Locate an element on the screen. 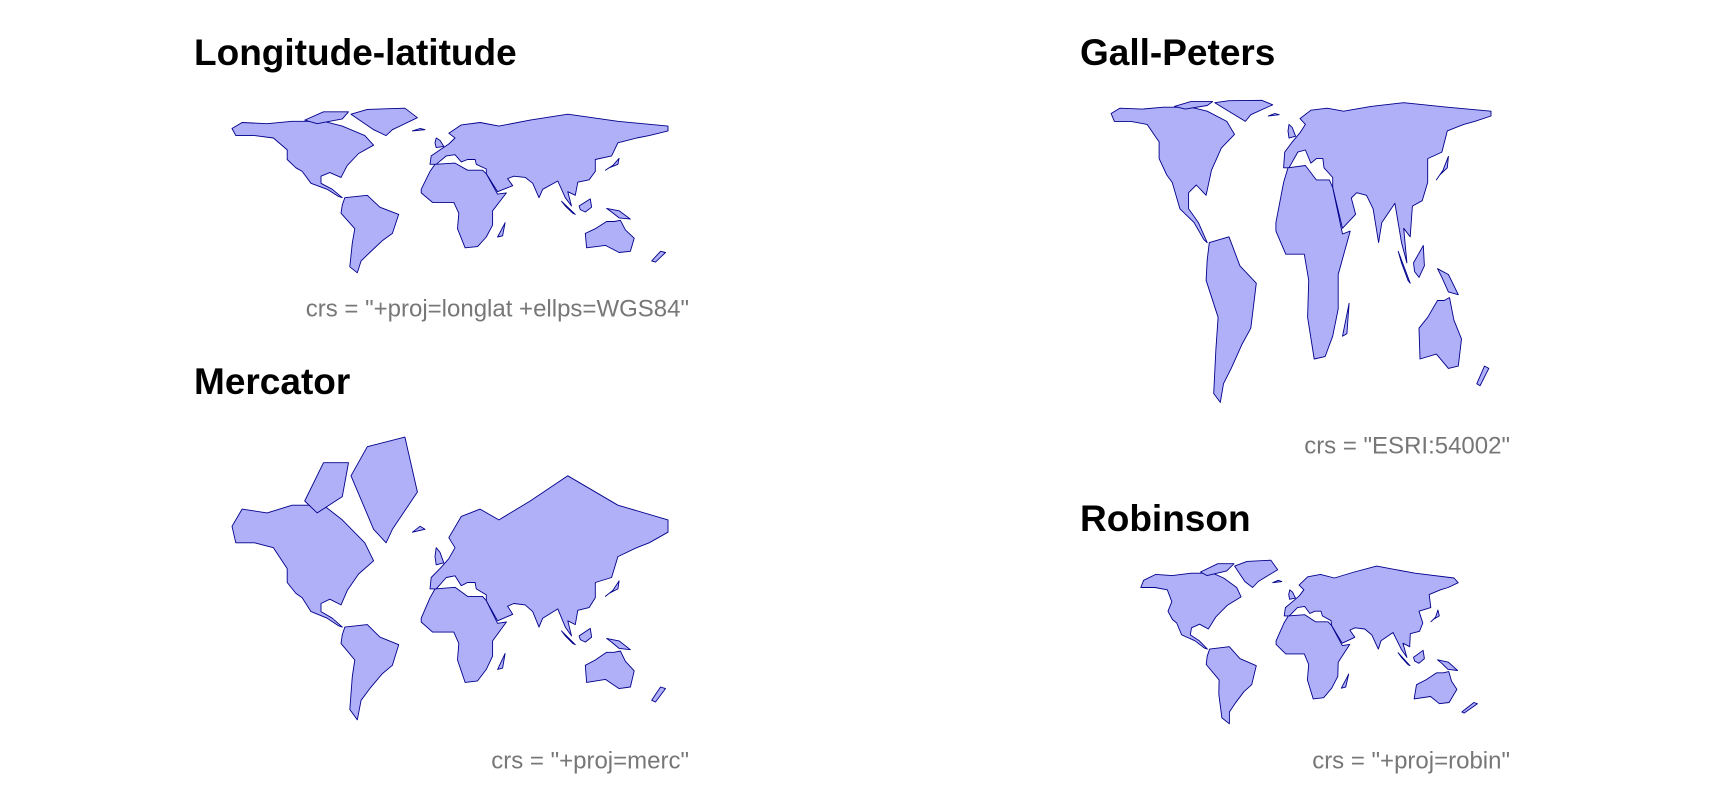  panel-caption: crs = "ESRI:54002" is located at coordinates (1407, 445).